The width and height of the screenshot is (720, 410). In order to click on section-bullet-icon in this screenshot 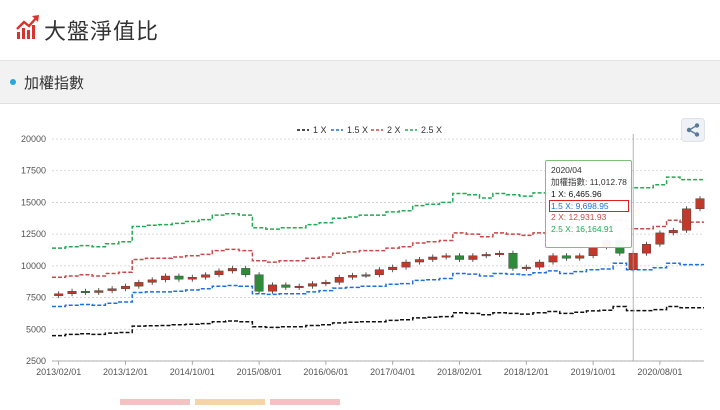, I will do `click(13, 82)`.